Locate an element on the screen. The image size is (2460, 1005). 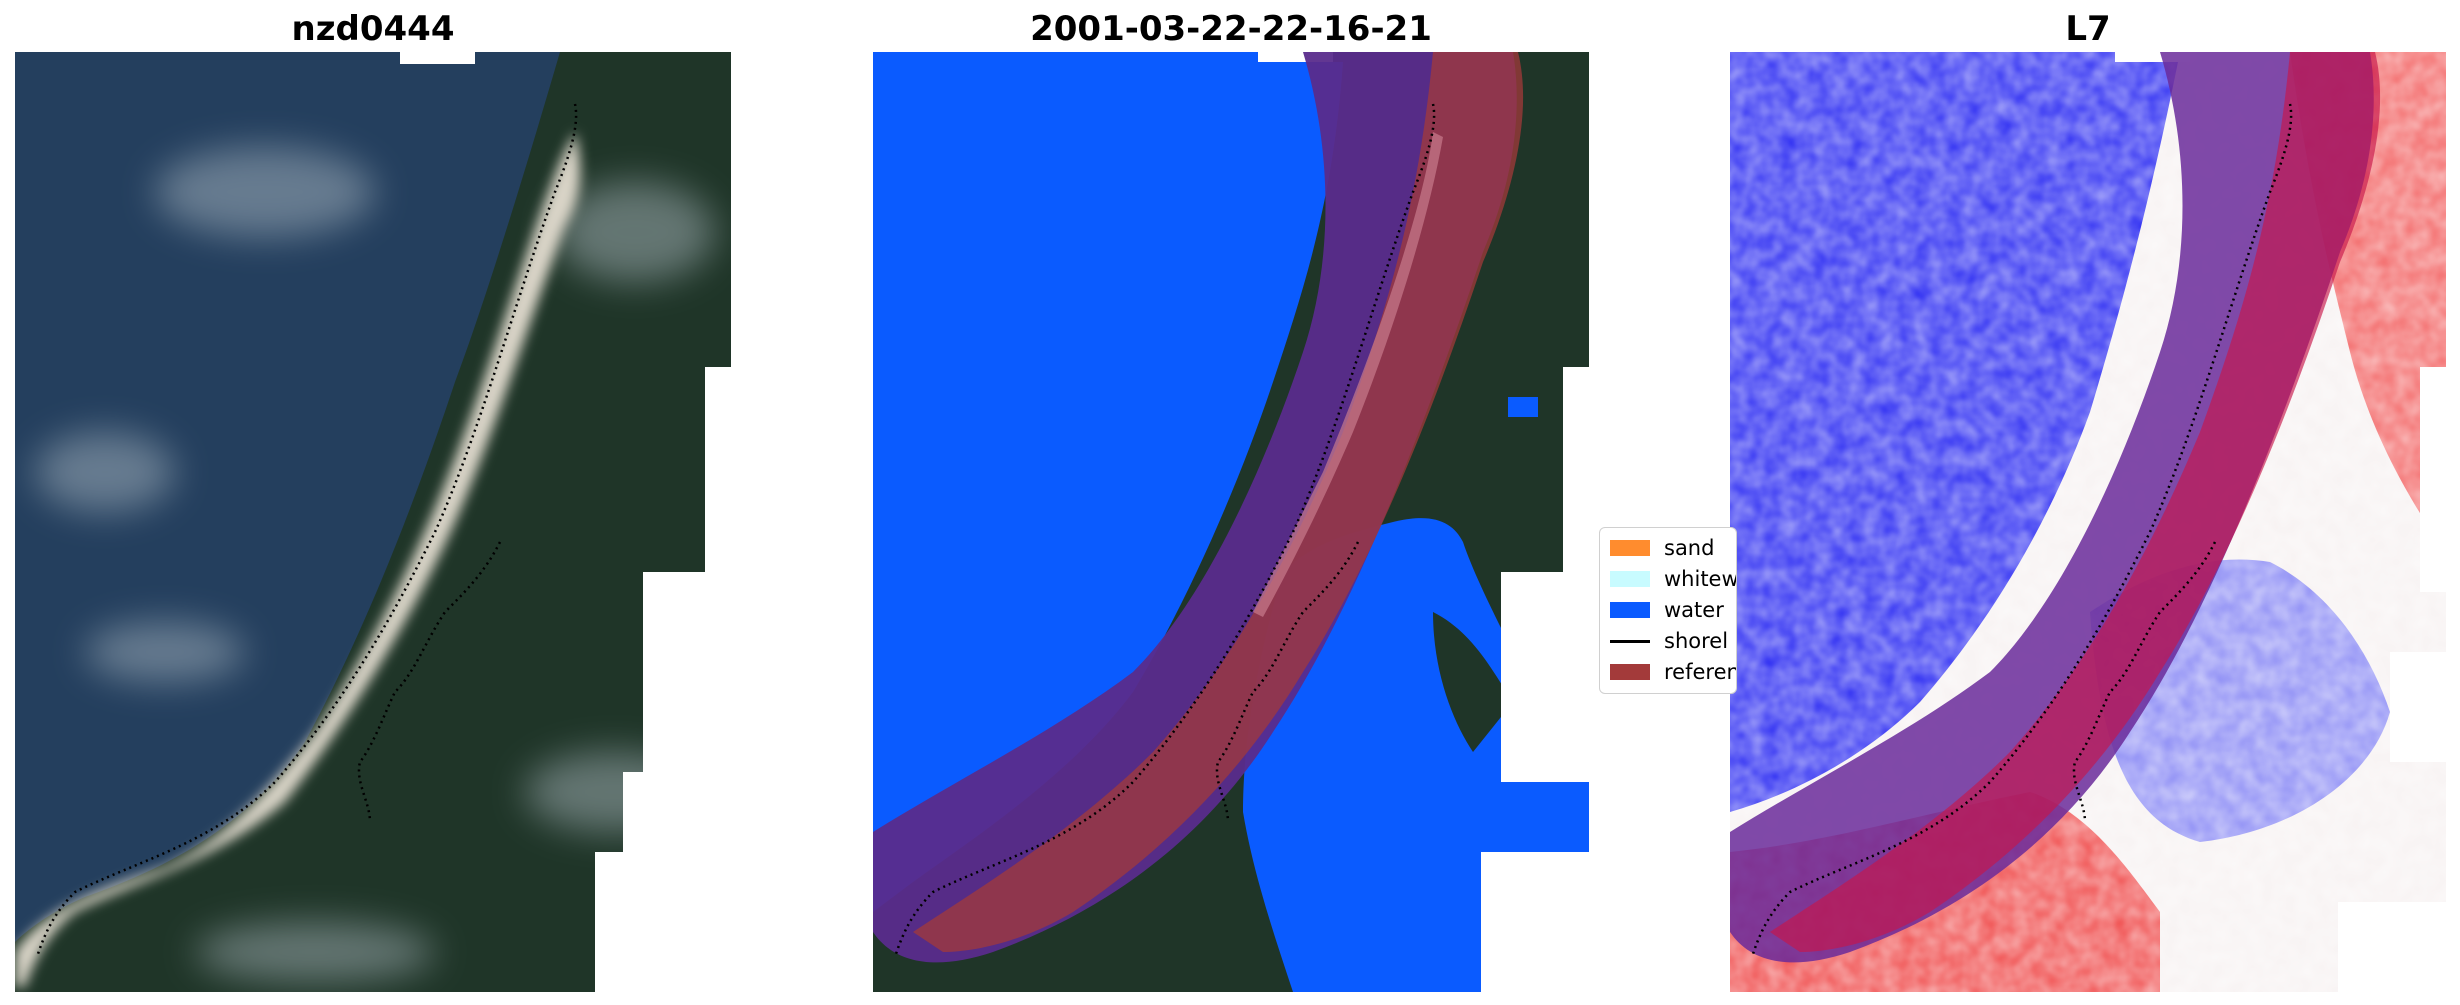
legend-label-whitewater: whitew is located at coordinates (1700, 579).